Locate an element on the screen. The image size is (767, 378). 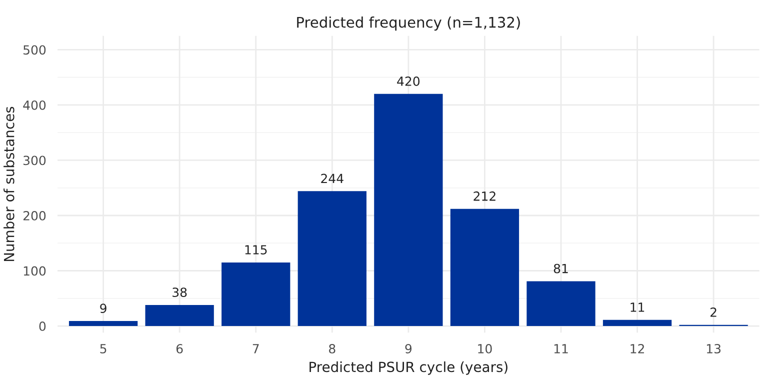
chart-title: Predicted frequency (n=1,132) is located at coordinates (408, 23).